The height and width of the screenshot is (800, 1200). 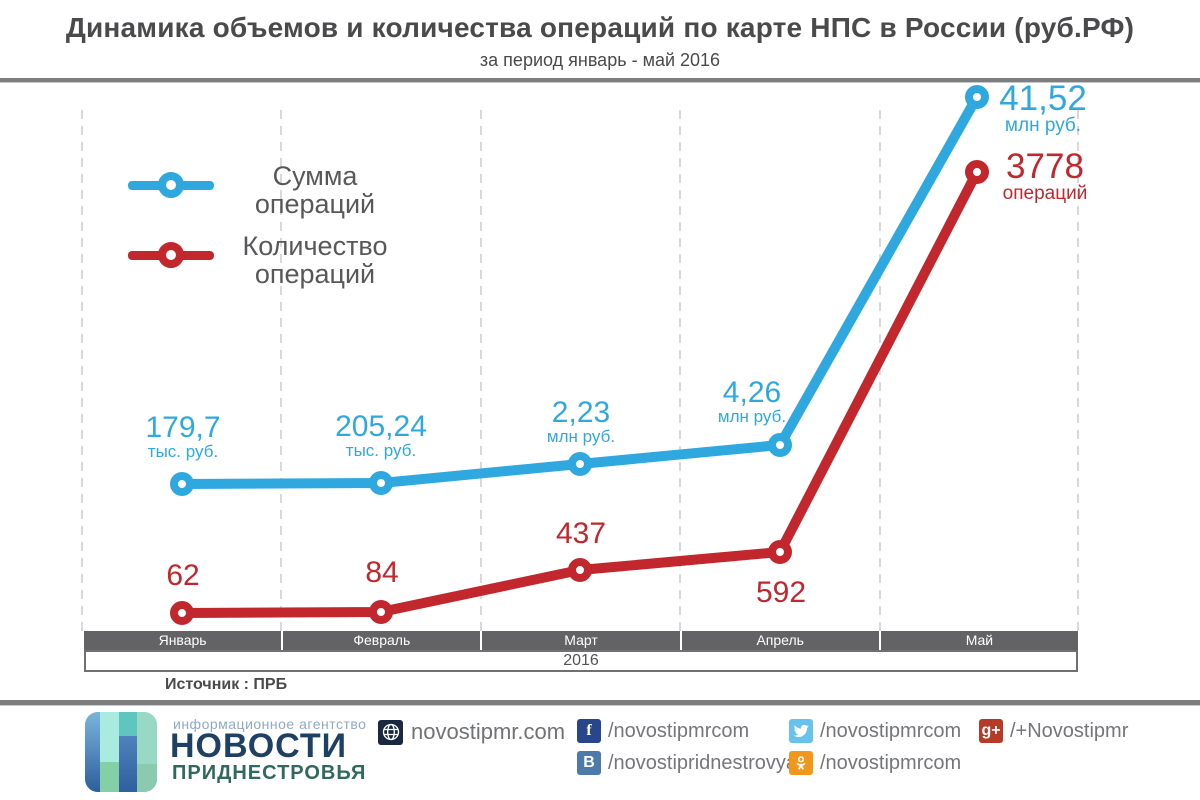 What do you see at coordinates (488, 731) in the screenshot?
I see `website-label: novostipmr.com` at bounding box center [488, 731].